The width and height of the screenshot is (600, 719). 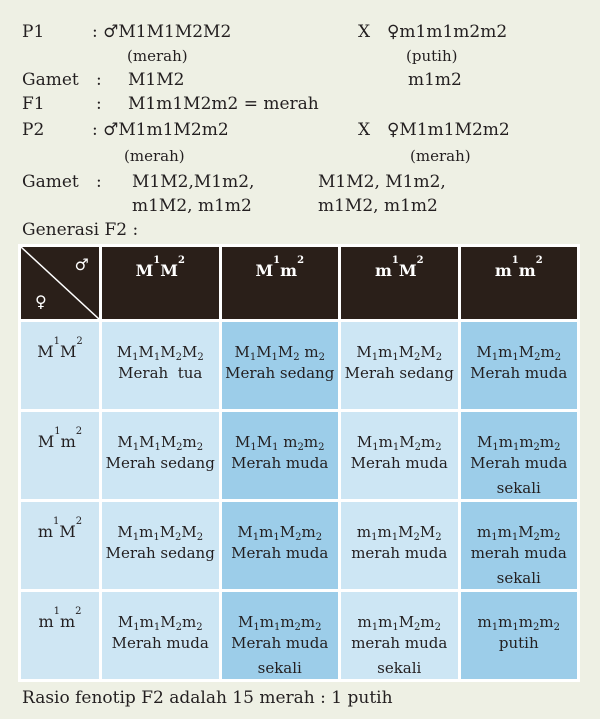 What do you see at coordinates (435, 80) in the screenshot?
I see `gamet1-female: m1m2` at bounding box center [435, 80].